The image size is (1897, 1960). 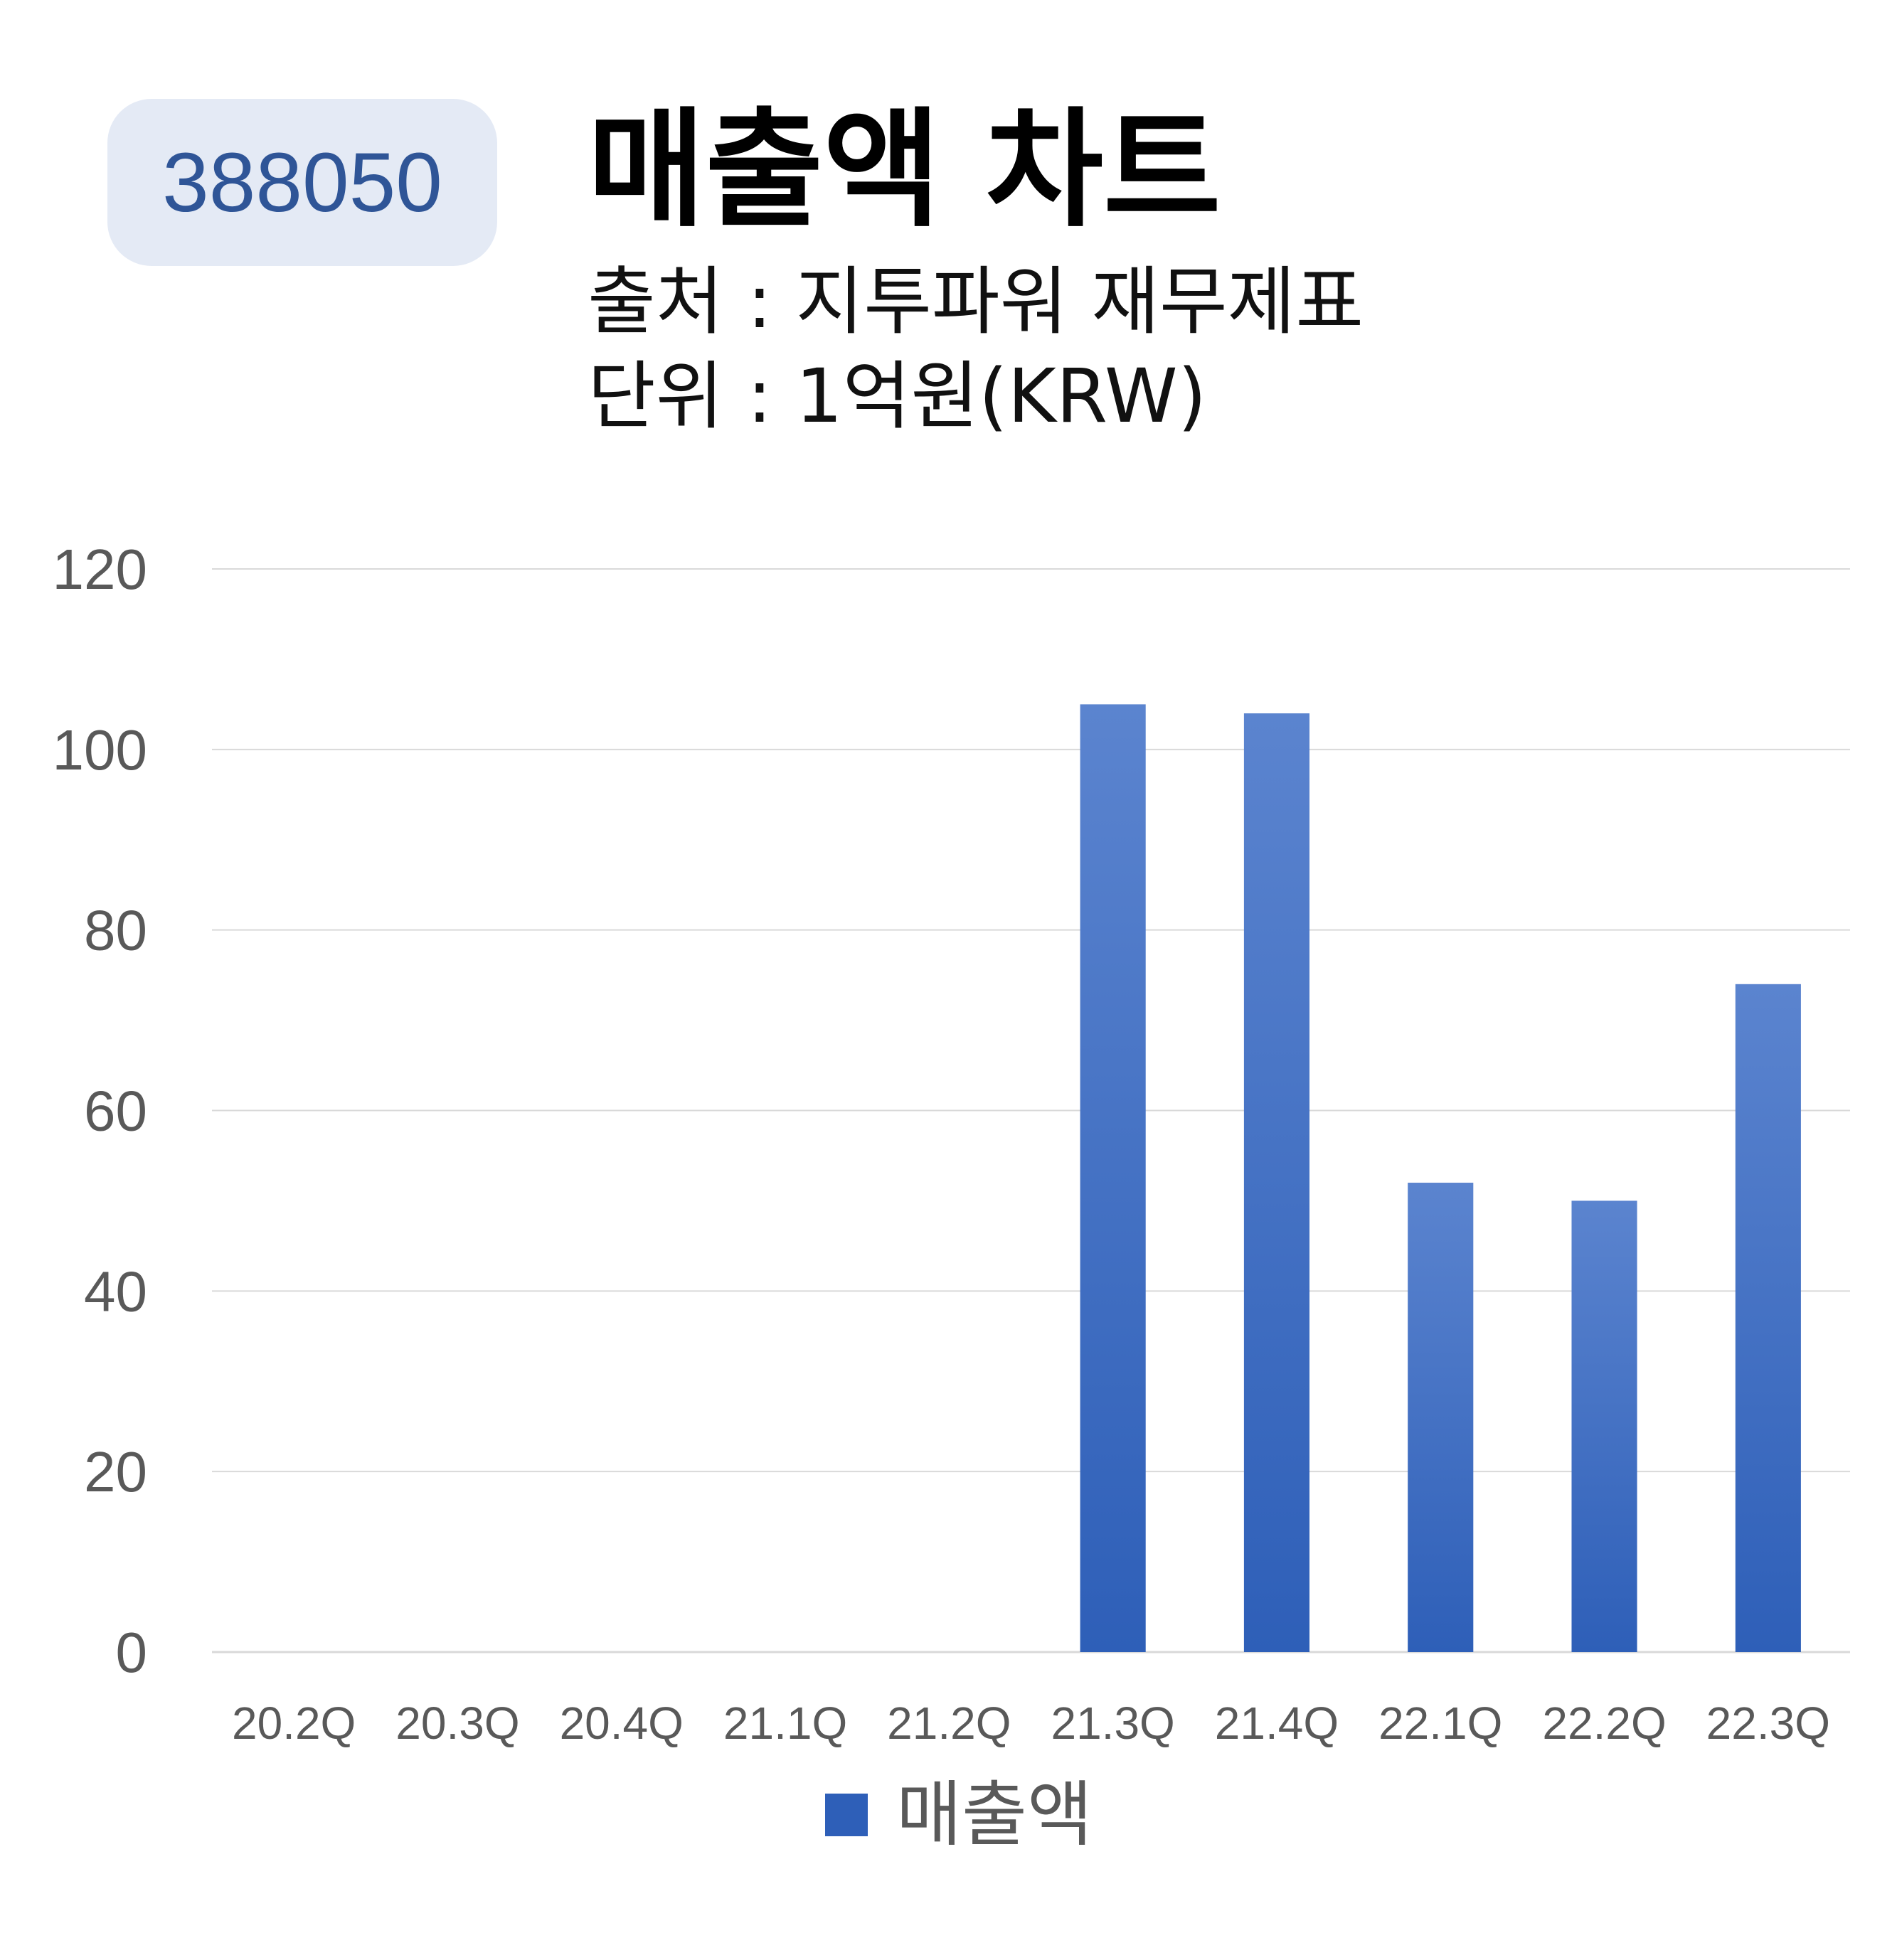 I want to click on x-tick-label: 22.2Q, so click(x=1604, y=1723).